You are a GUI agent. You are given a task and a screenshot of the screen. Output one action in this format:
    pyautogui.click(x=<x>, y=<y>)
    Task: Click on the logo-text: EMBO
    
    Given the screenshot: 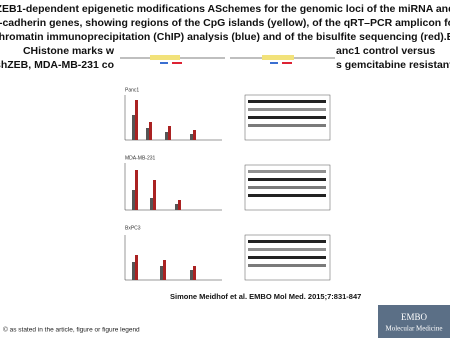 What is the action you would take?
    pyautogui.click(x=414, y=317)
    